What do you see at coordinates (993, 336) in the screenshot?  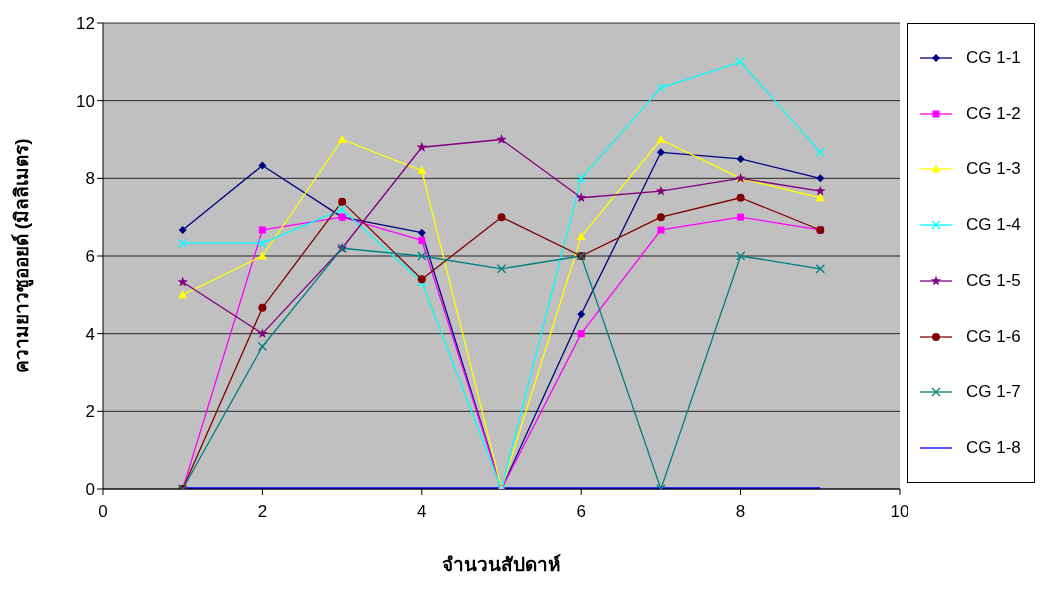 I see `legend-label: CG 1-6` at bounding box center [993, 336].